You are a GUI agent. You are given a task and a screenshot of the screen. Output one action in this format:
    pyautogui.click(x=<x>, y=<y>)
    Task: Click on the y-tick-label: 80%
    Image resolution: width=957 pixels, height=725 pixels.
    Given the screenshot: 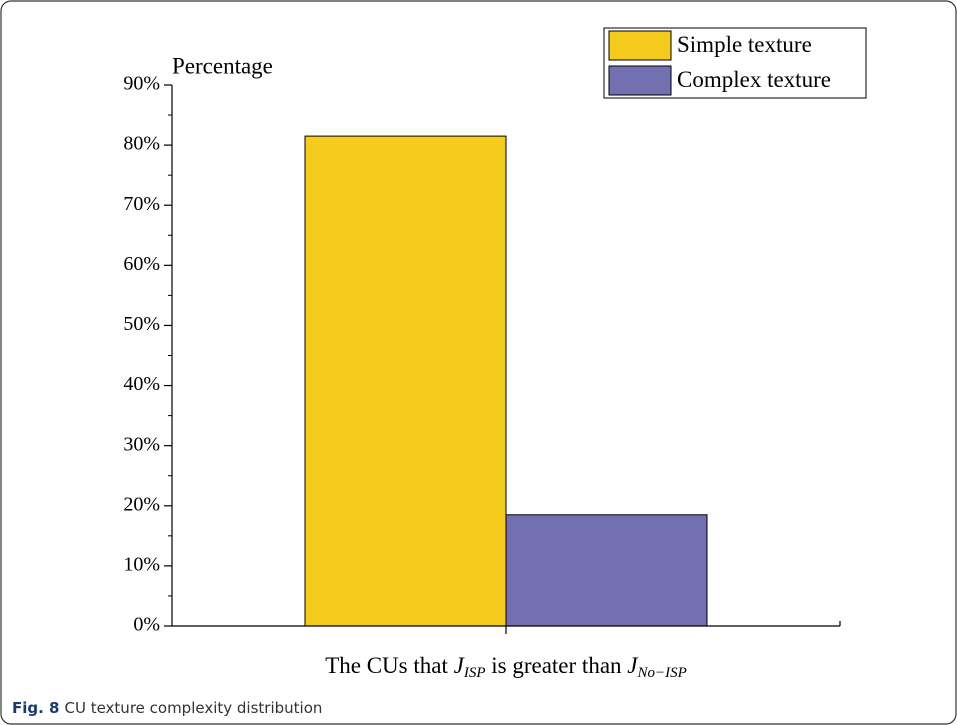 What is the action you would take?
    pyautogui.click(x=141, y=144)
    